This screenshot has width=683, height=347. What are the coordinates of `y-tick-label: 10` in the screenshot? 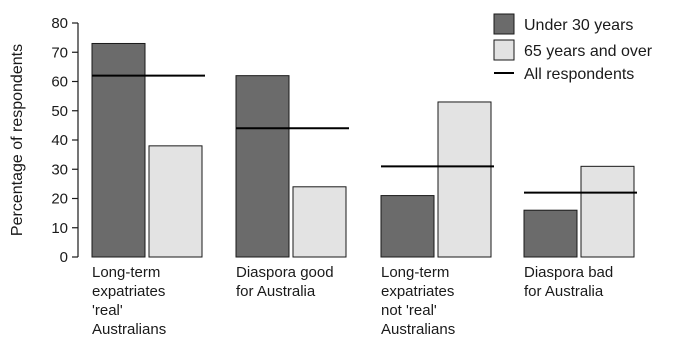 It's located at (59, 228).